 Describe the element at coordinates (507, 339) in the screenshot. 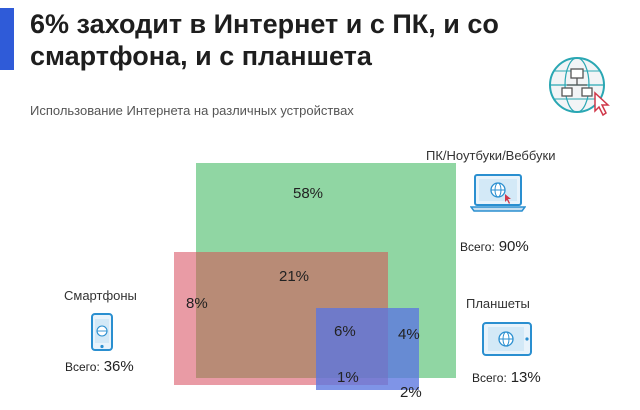

I see `tablet-globe-icon` at that location.